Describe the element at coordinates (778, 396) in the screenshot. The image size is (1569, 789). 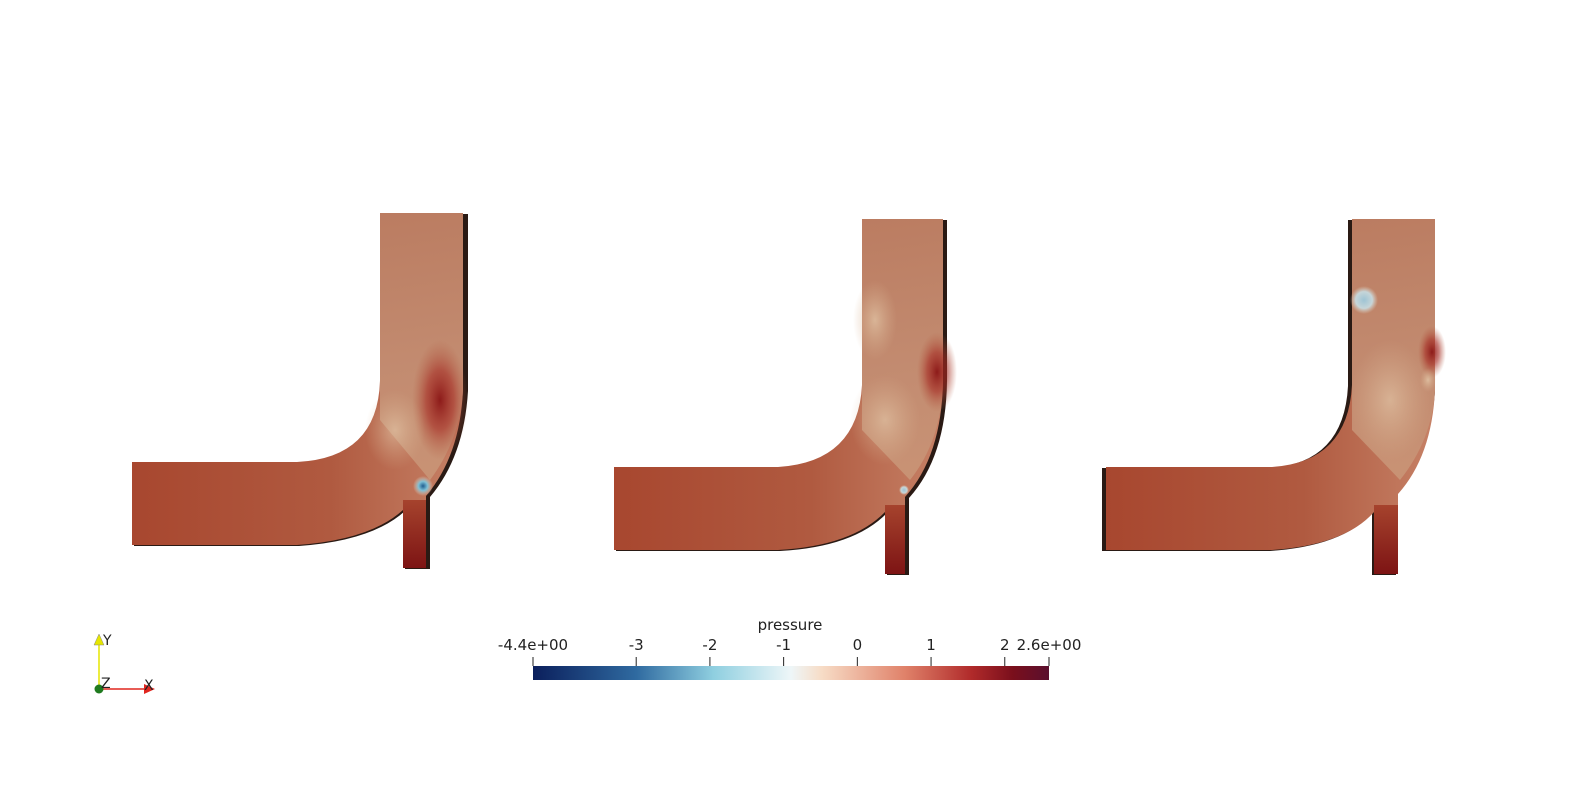
I see `pipe-body` at that location.